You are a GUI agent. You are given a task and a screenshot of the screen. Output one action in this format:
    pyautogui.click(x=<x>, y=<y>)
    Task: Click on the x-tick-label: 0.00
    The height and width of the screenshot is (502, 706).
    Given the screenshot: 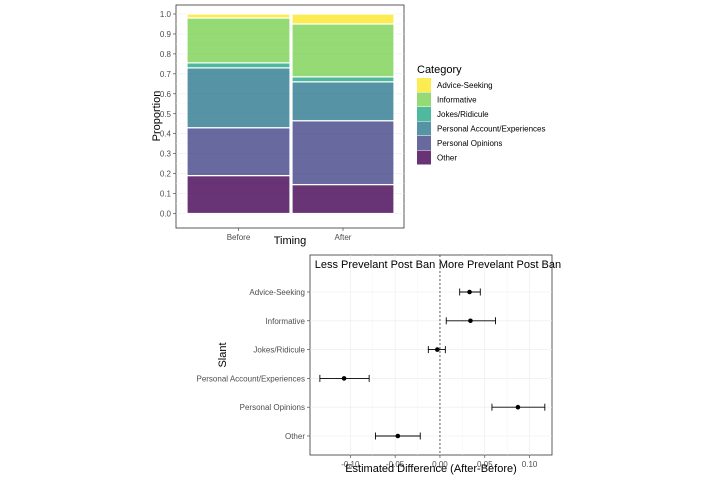 What is the action you would take?
    pyautogui.click(x=440, y=464)
    